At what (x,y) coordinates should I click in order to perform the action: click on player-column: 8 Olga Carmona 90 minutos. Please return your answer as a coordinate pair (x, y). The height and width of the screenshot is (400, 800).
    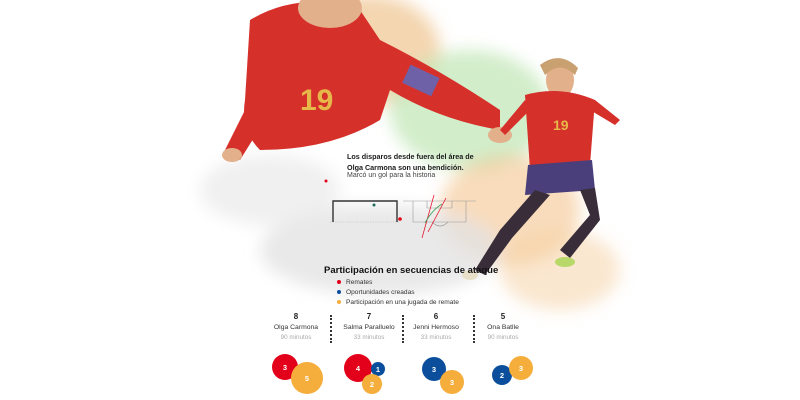
    Looking at the image, I should click on (296, 326).